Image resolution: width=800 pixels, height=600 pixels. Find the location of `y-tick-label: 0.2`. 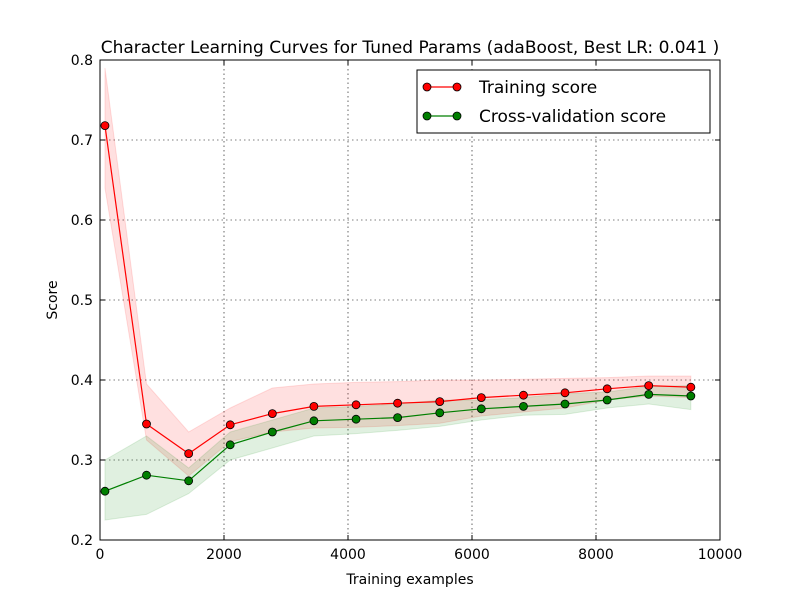

y-tick-label: 0.2 is located at coordinates (82, 541).